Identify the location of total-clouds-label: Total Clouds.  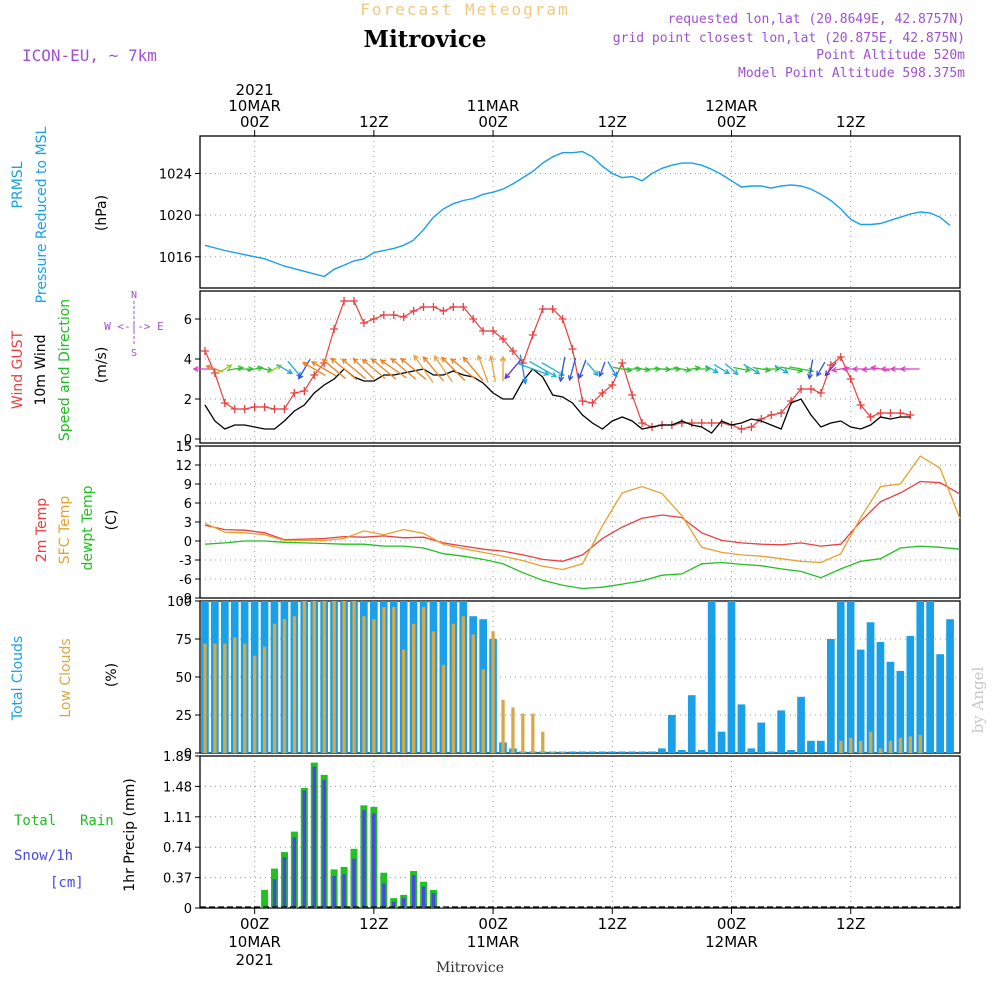
(18, 678).